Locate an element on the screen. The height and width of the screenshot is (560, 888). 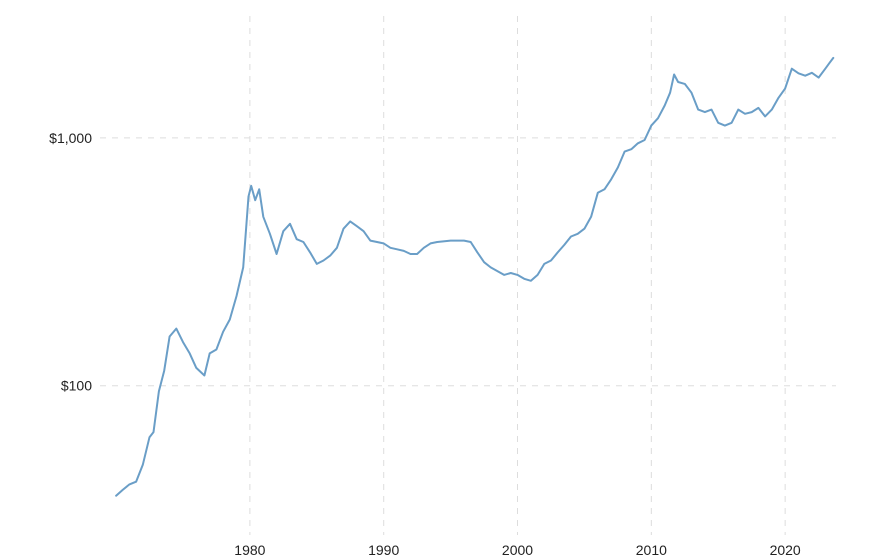
y-tick-label: $1,000 is located at coordinates (70, 138).